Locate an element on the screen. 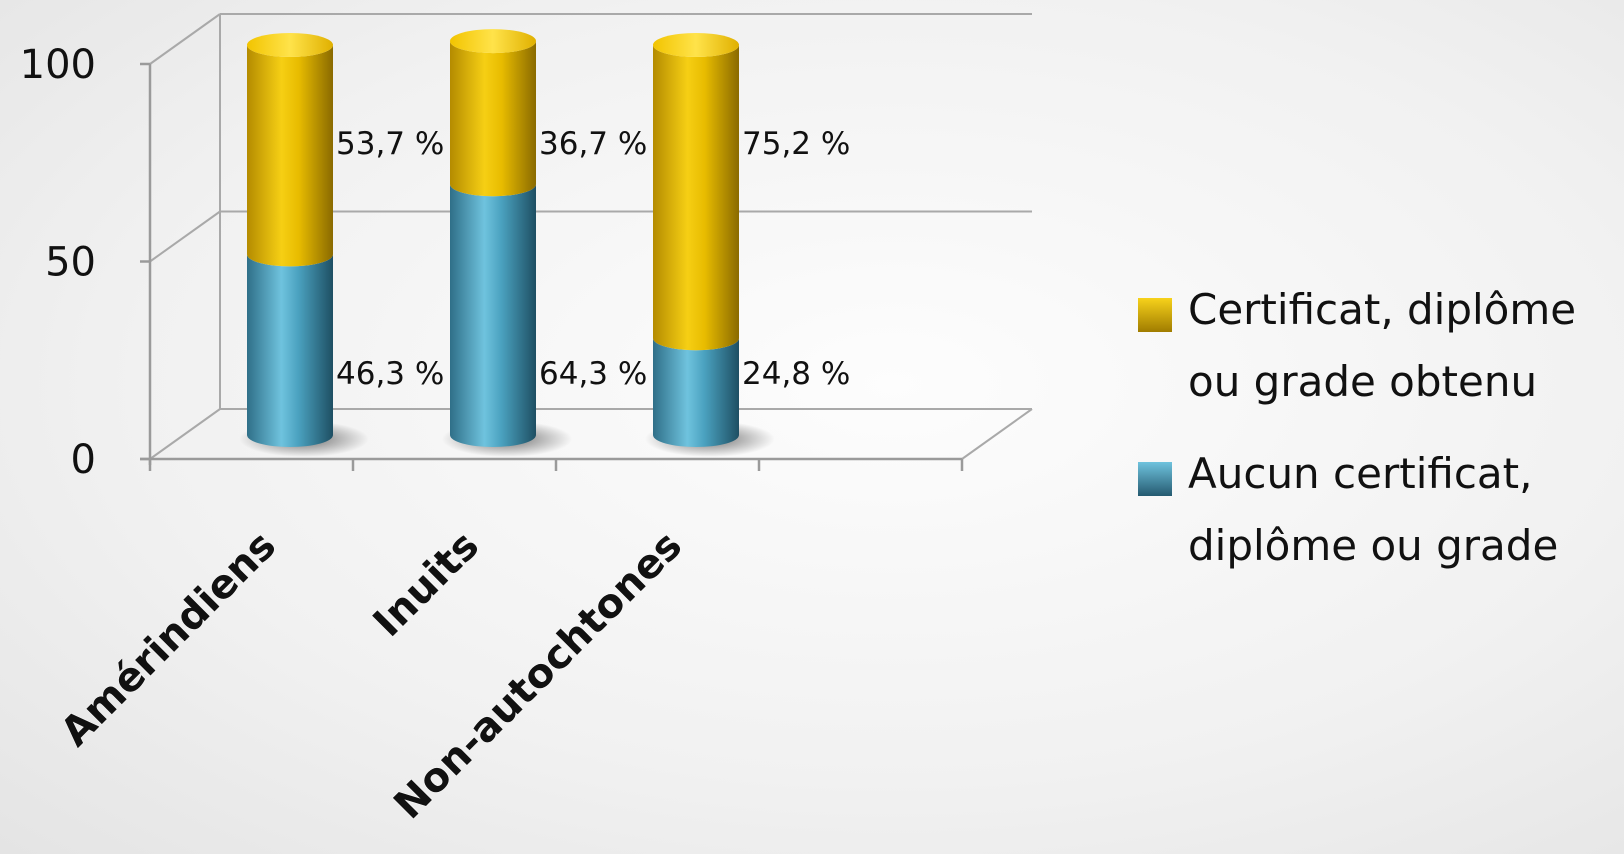  data-label-certificat-1: 36,7 % is located at coordinates (593, 144).